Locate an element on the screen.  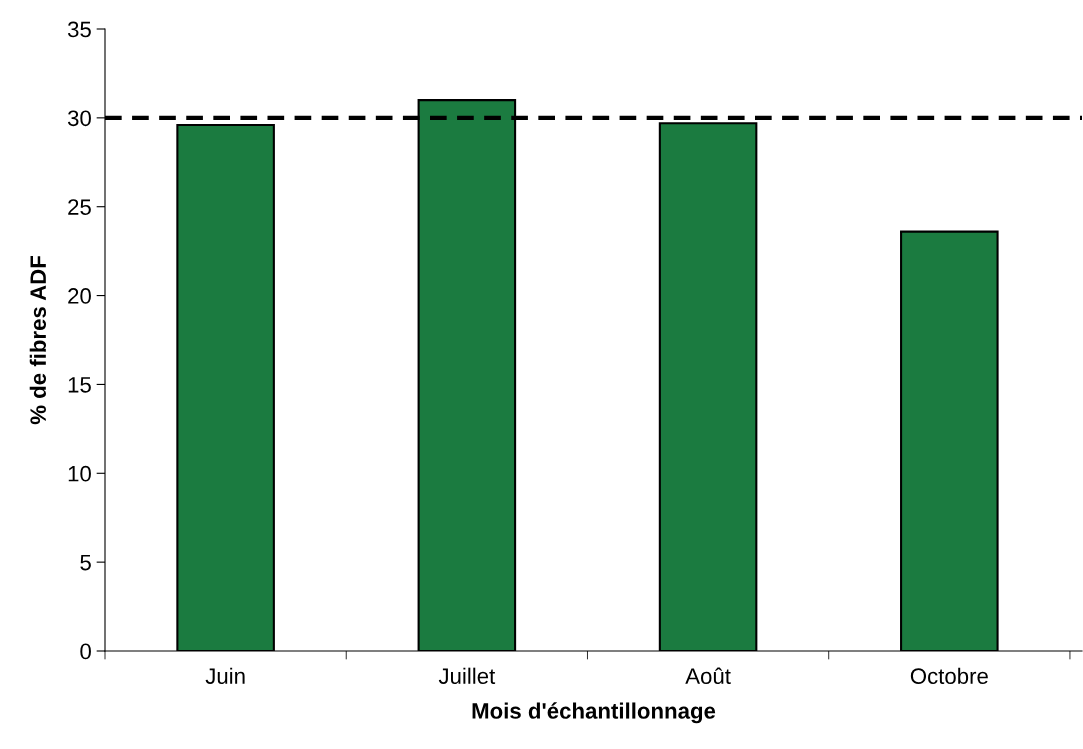
y-tick-label: 30 is located at coordinates (79, 118).